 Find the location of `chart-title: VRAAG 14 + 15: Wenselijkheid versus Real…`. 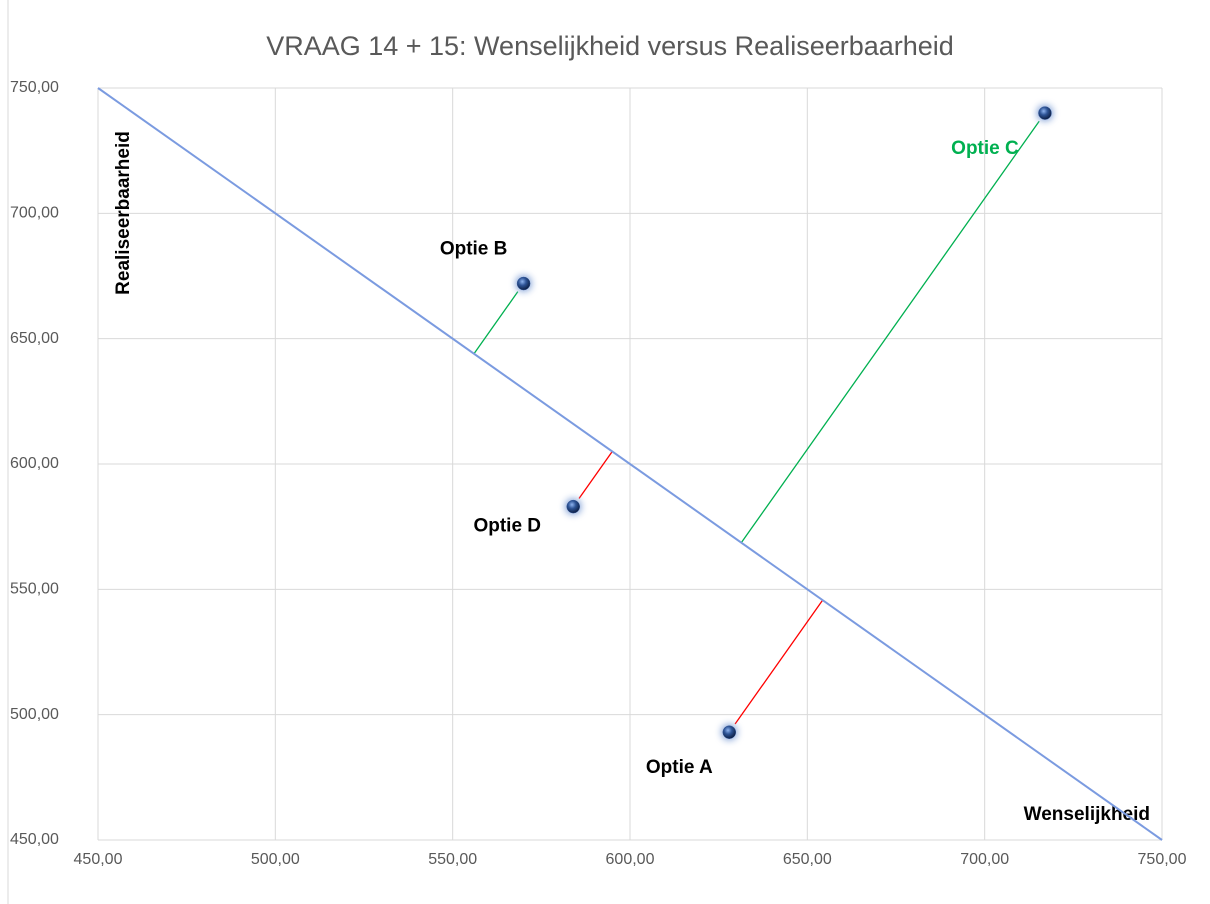

chart-title: VRAAG 14 + 15: Wenselijkheid versus Real… is located at coordinates (610, 46).